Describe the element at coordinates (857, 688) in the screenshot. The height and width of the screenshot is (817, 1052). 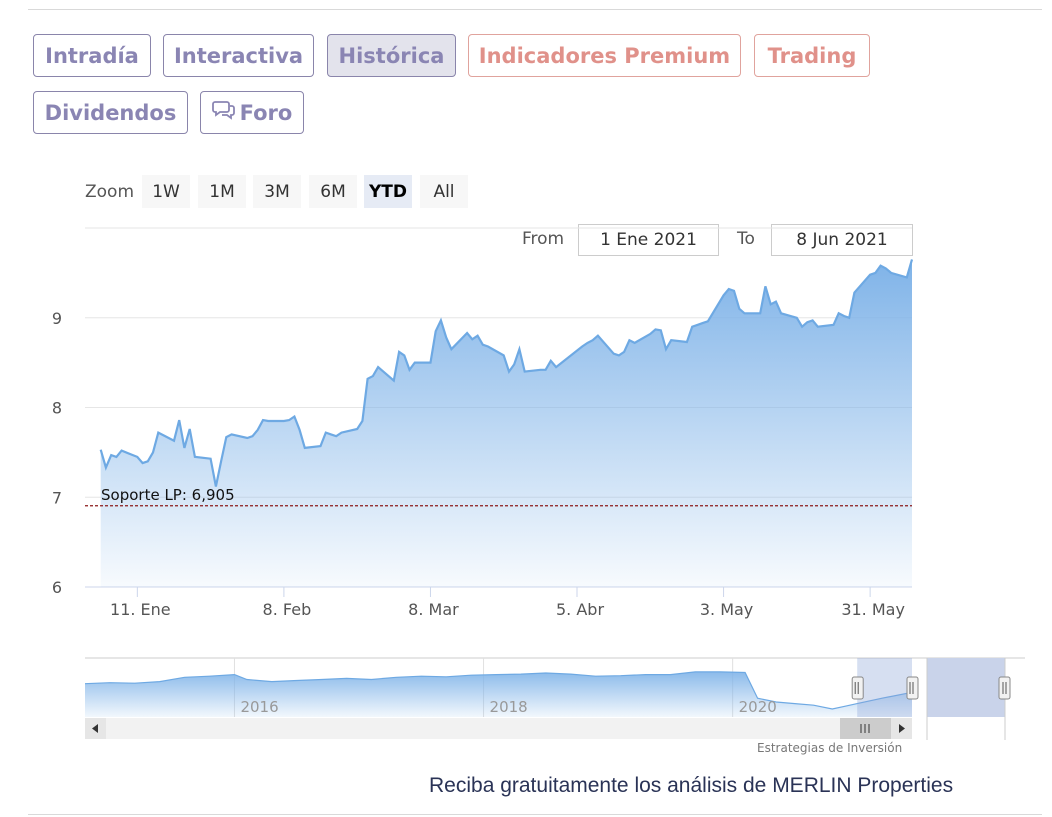
I see `navigator-handle-left` at that location.